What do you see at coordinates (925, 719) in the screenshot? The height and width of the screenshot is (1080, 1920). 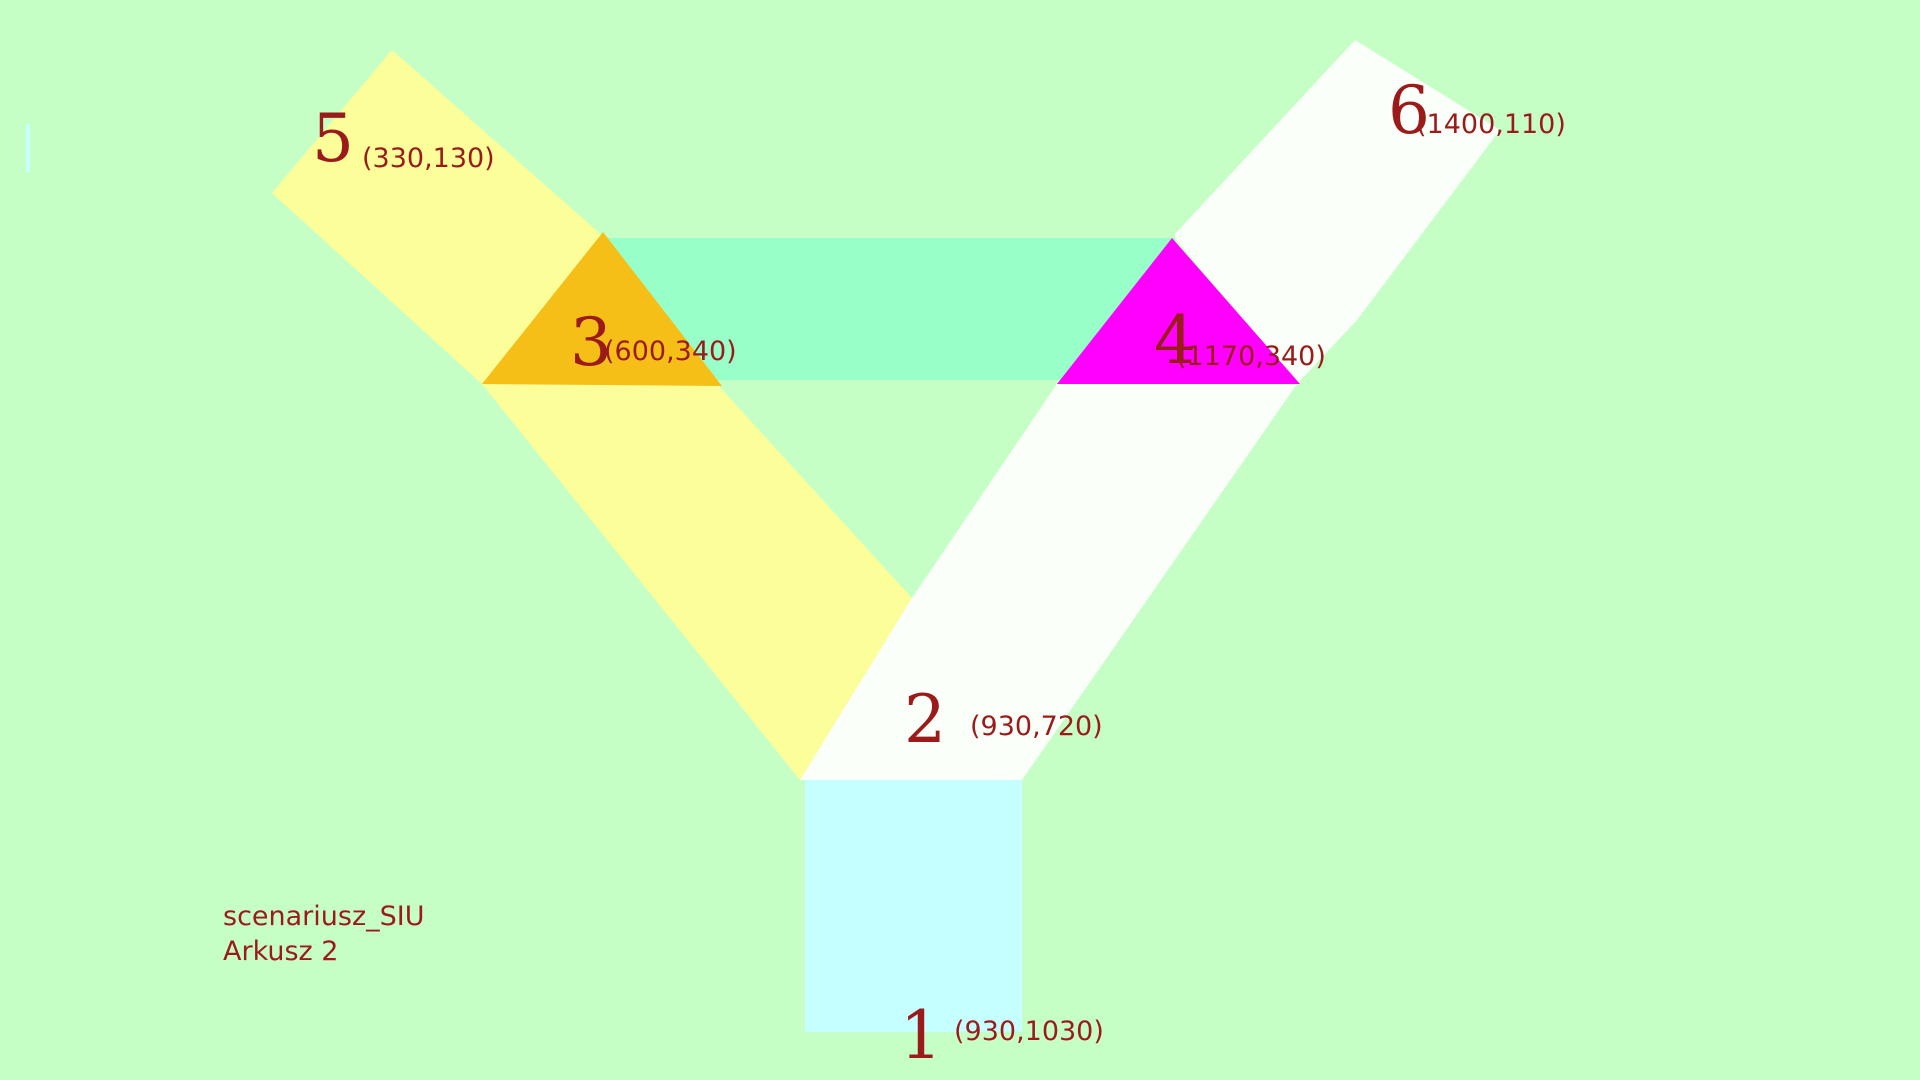 I see `node-number-2: 2` at bounding box center [925, 719].